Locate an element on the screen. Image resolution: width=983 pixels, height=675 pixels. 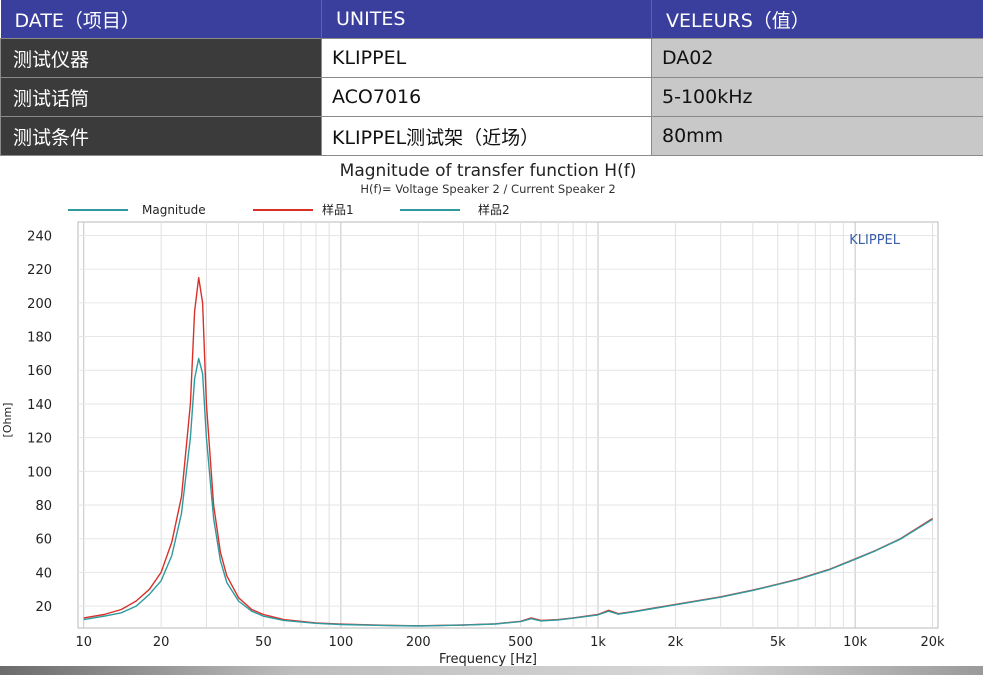
table-row: 测试话筒 ACO7016 5-100kHz is located at coordinates (491, 97).